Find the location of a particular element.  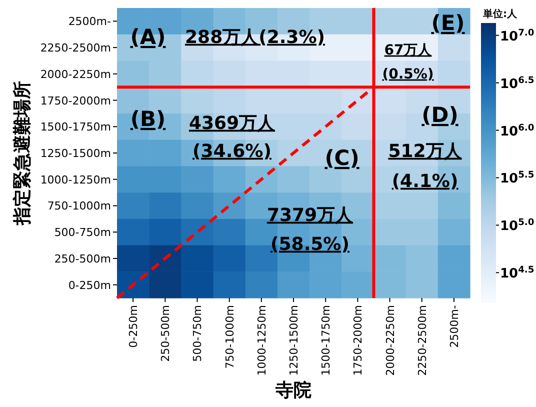

x-tick-label: 750-1000m is located at coordinates (229, 337).